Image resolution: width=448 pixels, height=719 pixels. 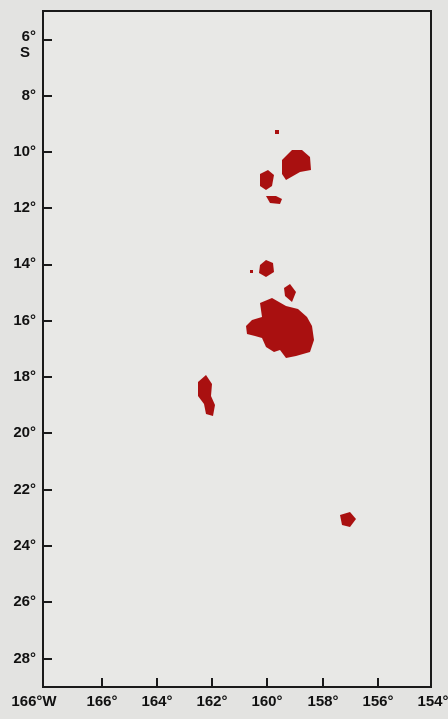 What do you see at coordinates (28, 95) in the screenshot?
I see `lat-label-8: 8°` at bounding box center [28, 95].